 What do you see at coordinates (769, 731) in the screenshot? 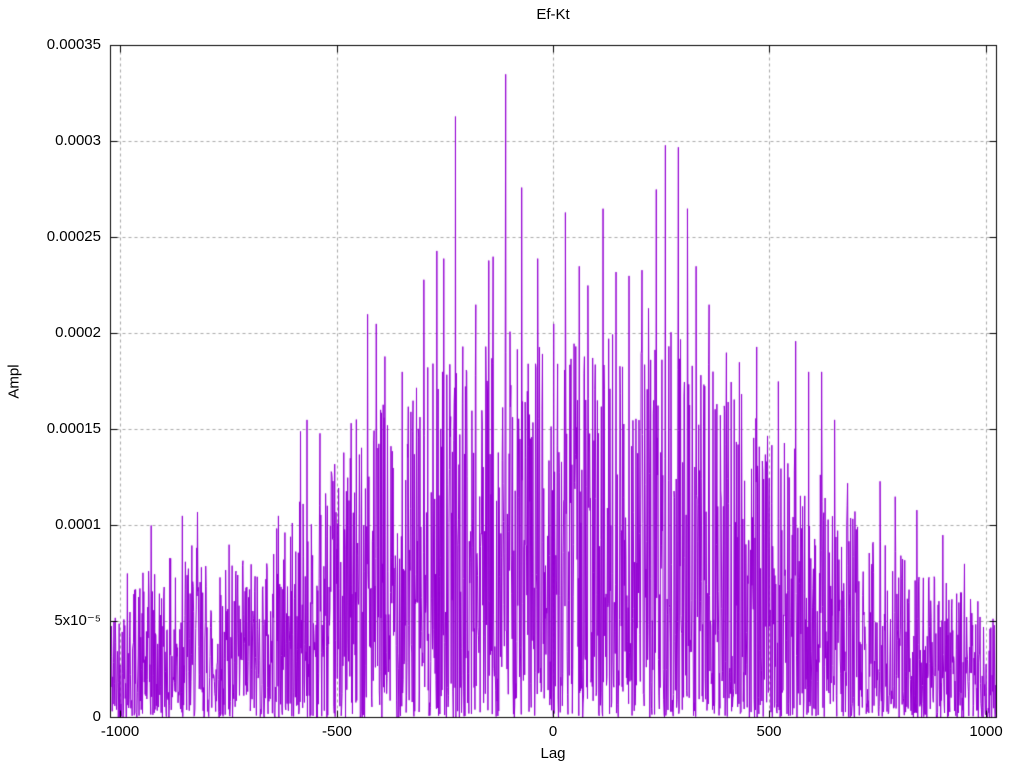
I see `x-tick-label: 500` at bounding box center [769, 731].